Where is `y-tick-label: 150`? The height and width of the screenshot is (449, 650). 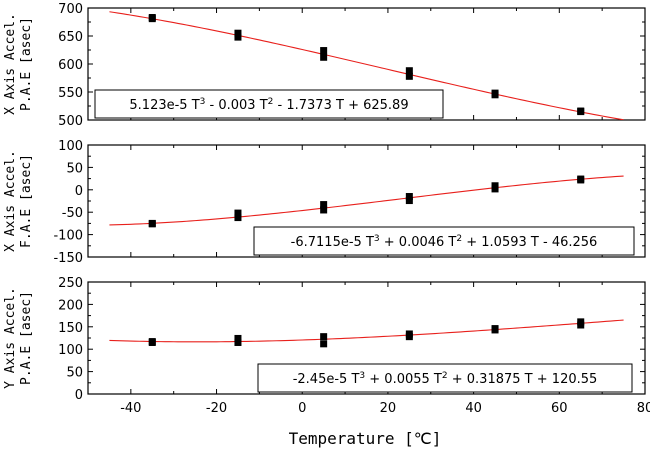 y-tick-label: 150 is located at coordinates (70, 328).